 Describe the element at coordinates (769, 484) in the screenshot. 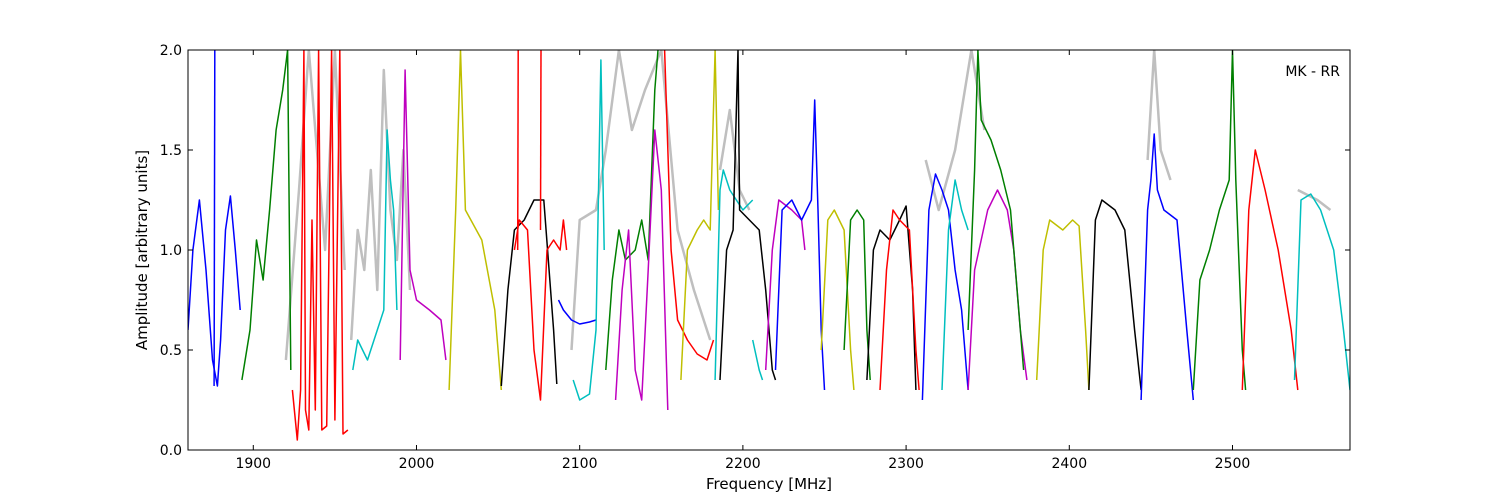

I see `x-axis-title: Frequency [MHz]` at that location.